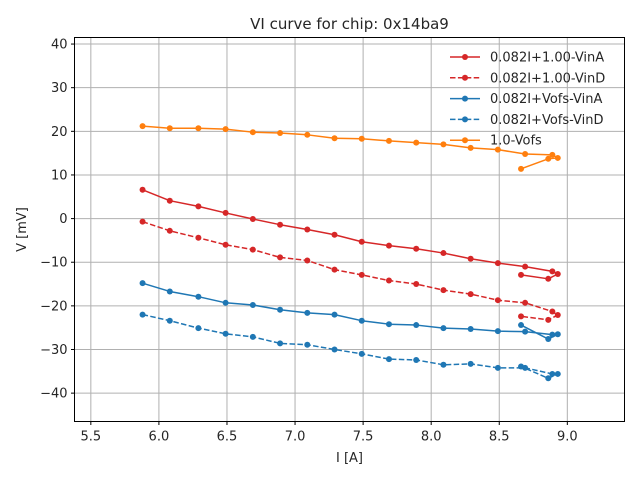 This screenshot has height=480, width=640. I want to click on x-tick-label: 8.0, so click(431, 437).